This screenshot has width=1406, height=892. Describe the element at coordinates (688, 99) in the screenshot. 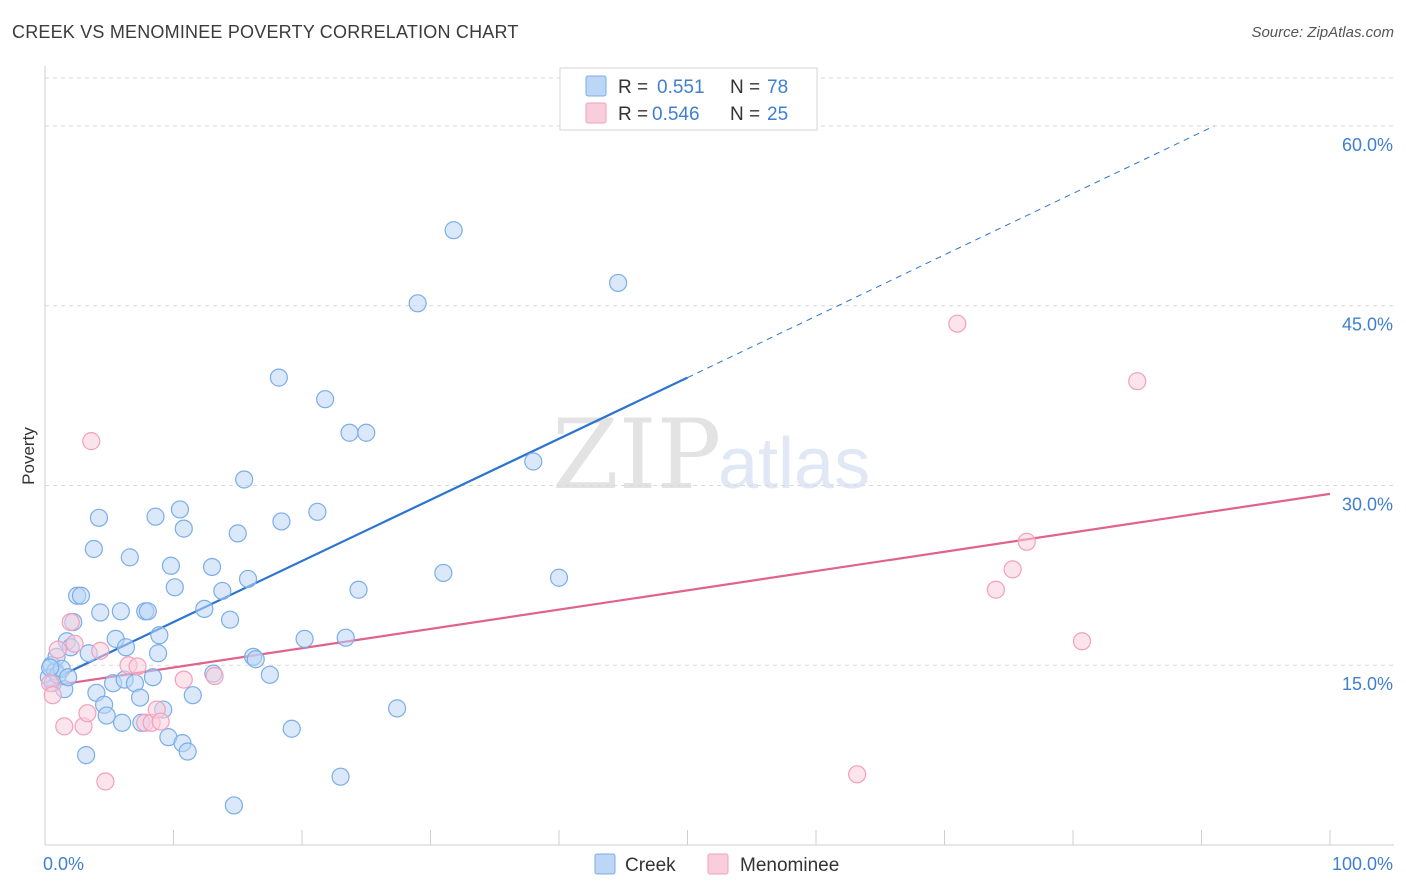

I see `stats-legend: R = 0.551 N = 78 R = 0.546 N = 25` at that location.